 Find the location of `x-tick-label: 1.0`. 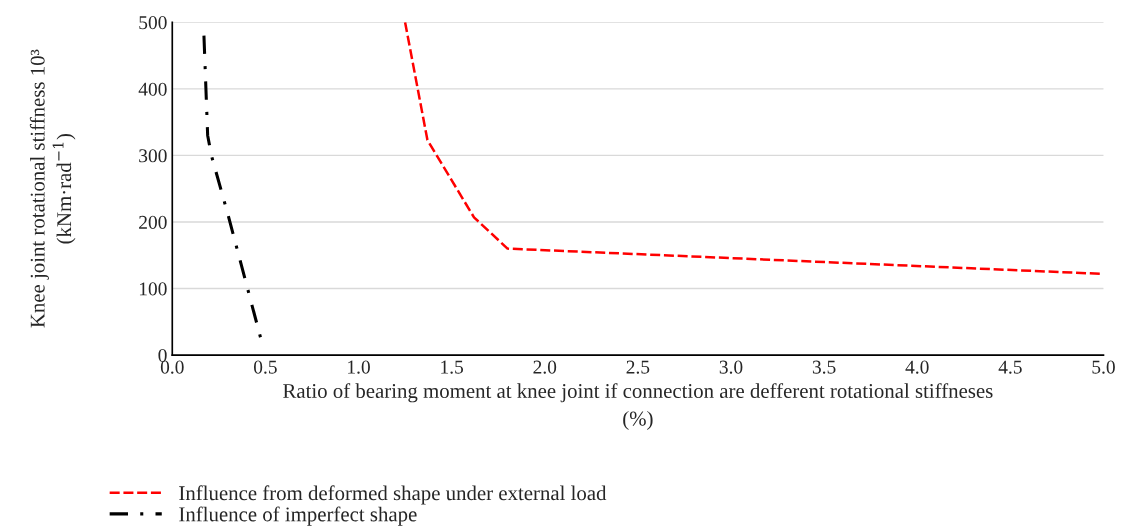

x-tick-label: 1.0 is located at coordinates (359, 367).